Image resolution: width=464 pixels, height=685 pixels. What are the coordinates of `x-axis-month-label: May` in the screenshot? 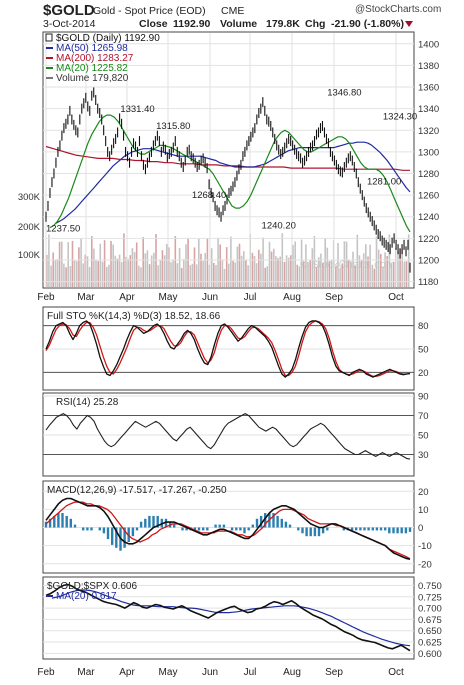 It's located at (168, 297).